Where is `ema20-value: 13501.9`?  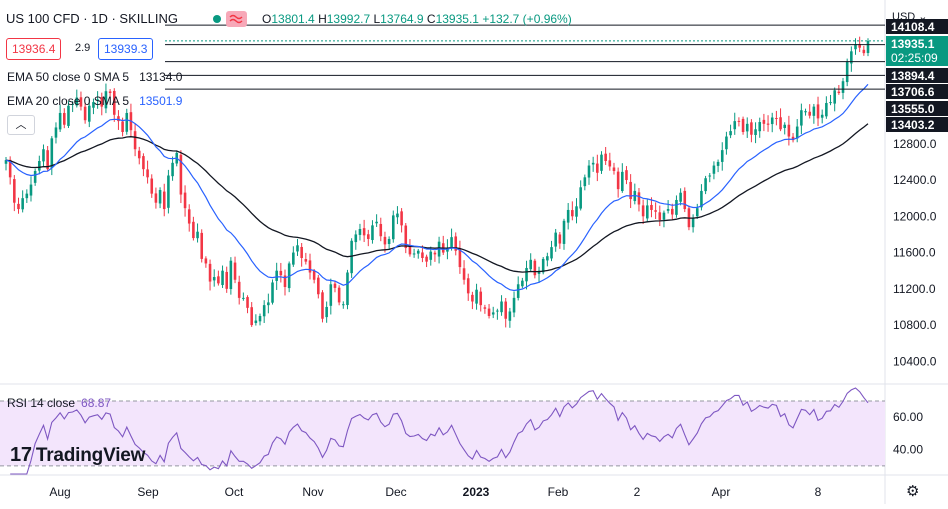 ema20-value: 13501.9 is located at coordinates (161, 101).